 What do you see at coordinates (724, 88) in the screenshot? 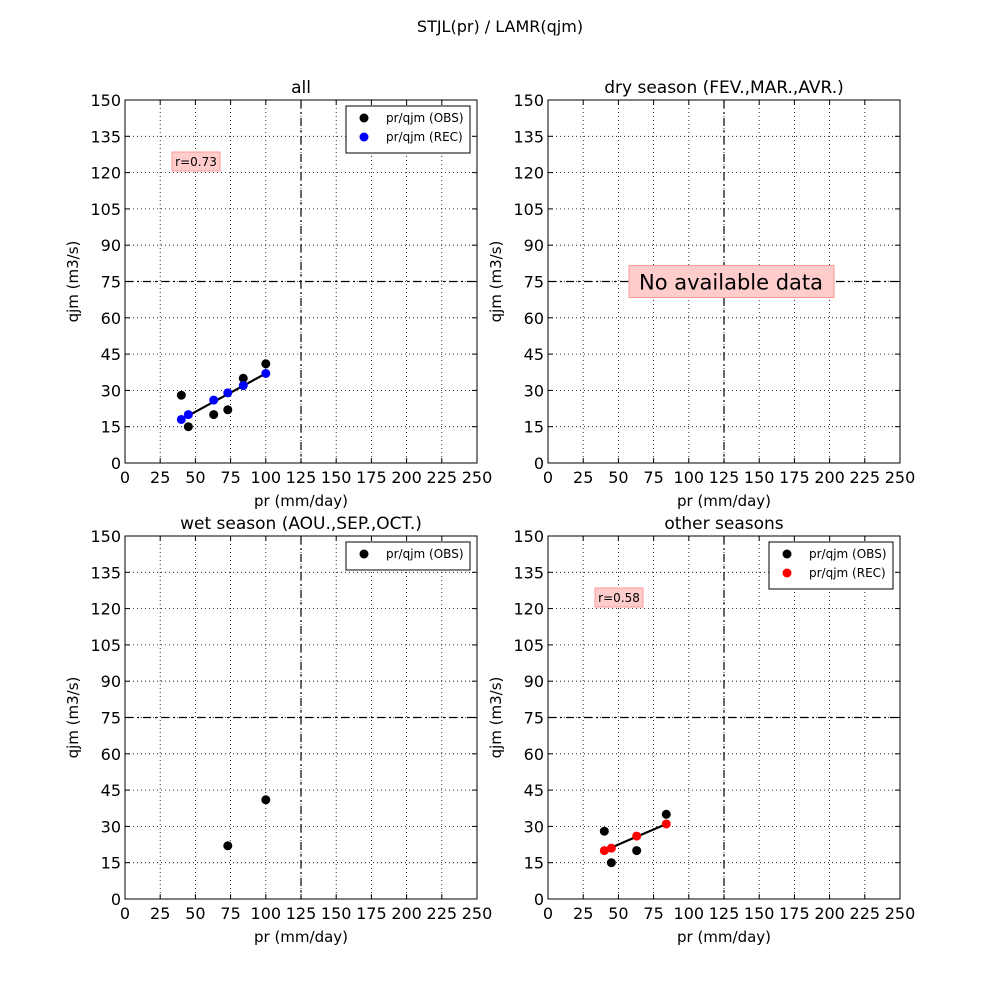
I see `subplot-title: dry season (FEV.,MAR.,AVR.)` at bounding box center [724, 88].